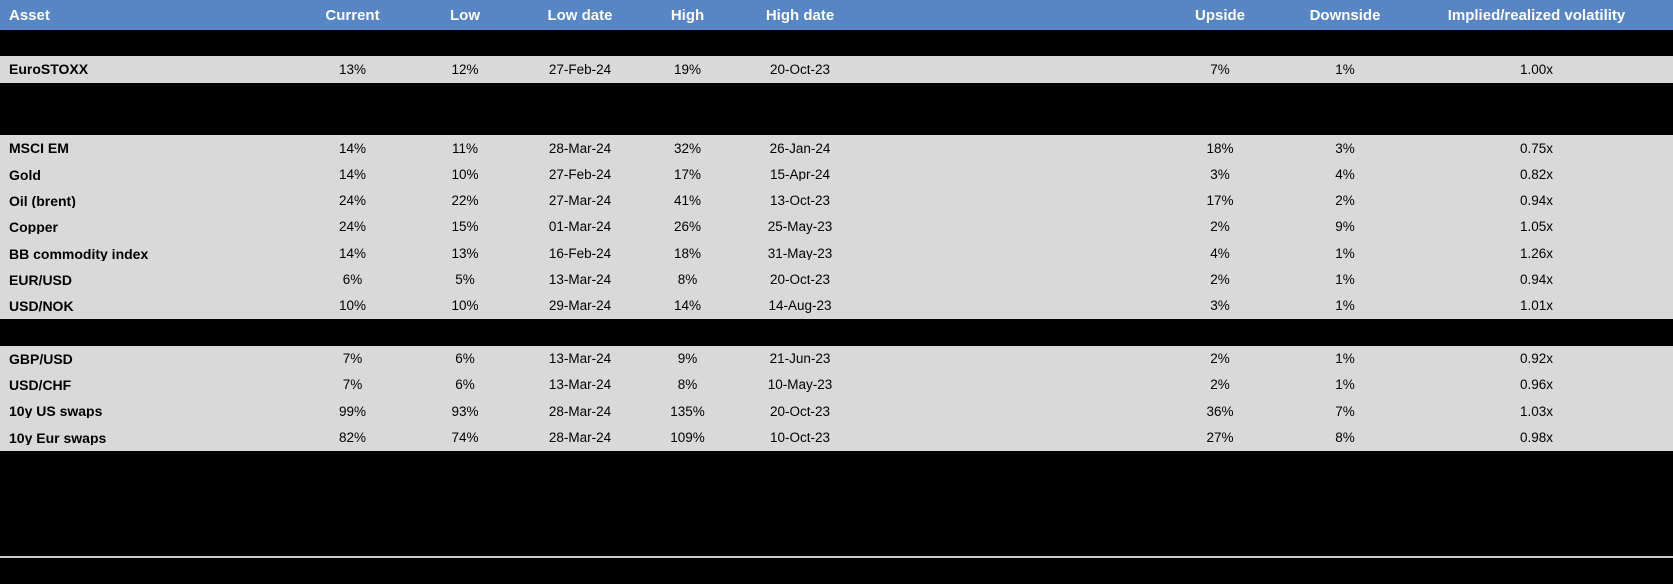  What do you see at coordinates (580, 306) in the screenshot?
I see `cell-low-date: 29-Mar-24` at bounding box center [580, 306].